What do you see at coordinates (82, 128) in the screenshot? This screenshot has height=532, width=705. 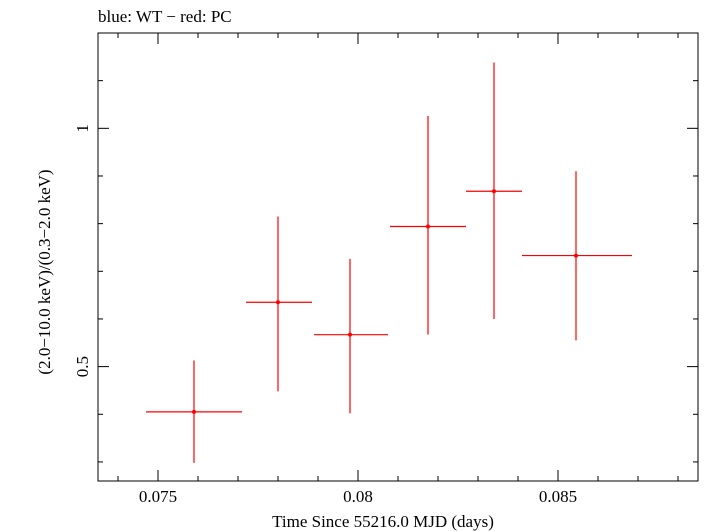 I see `y-tick-label: 1` at bounding box center [82, 128].